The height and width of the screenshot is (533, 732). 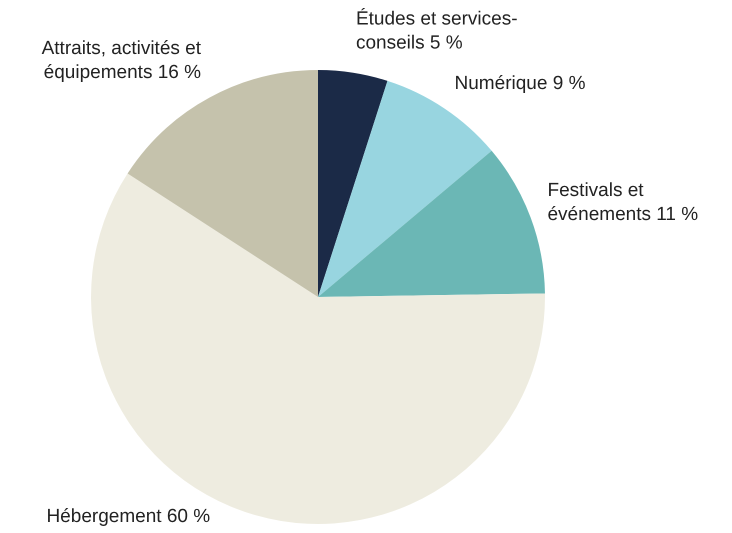 I want to click on slice-label: Hébergement 60 %, so click(x=128, y=517).